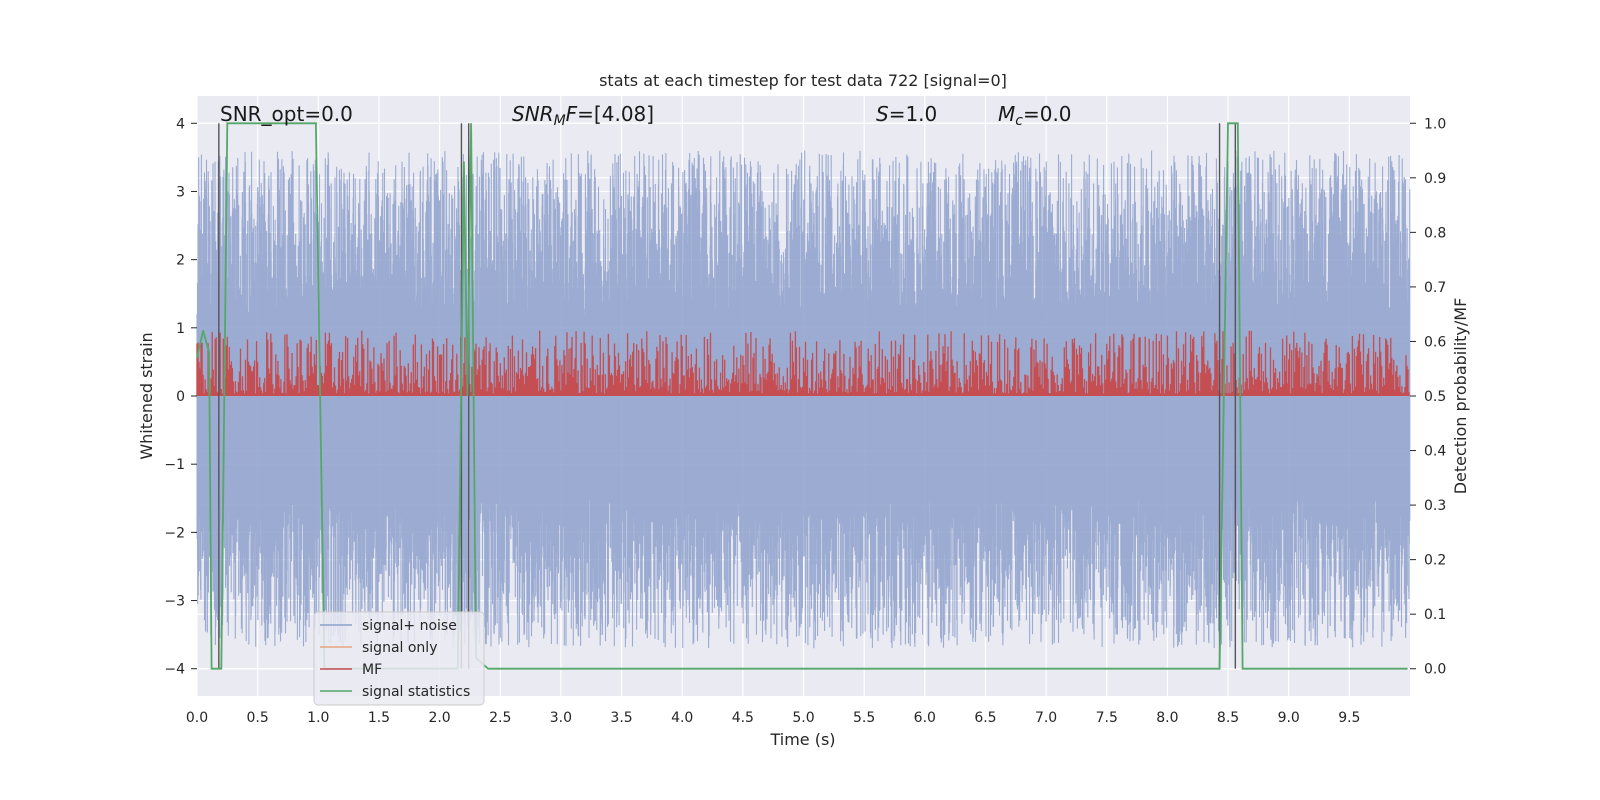 The image size is (1600, 800). What do you see at coordinates (864, 718) in the screenshot?
I see `x-tick-label: 5.5` at bounding box center [864, 718].